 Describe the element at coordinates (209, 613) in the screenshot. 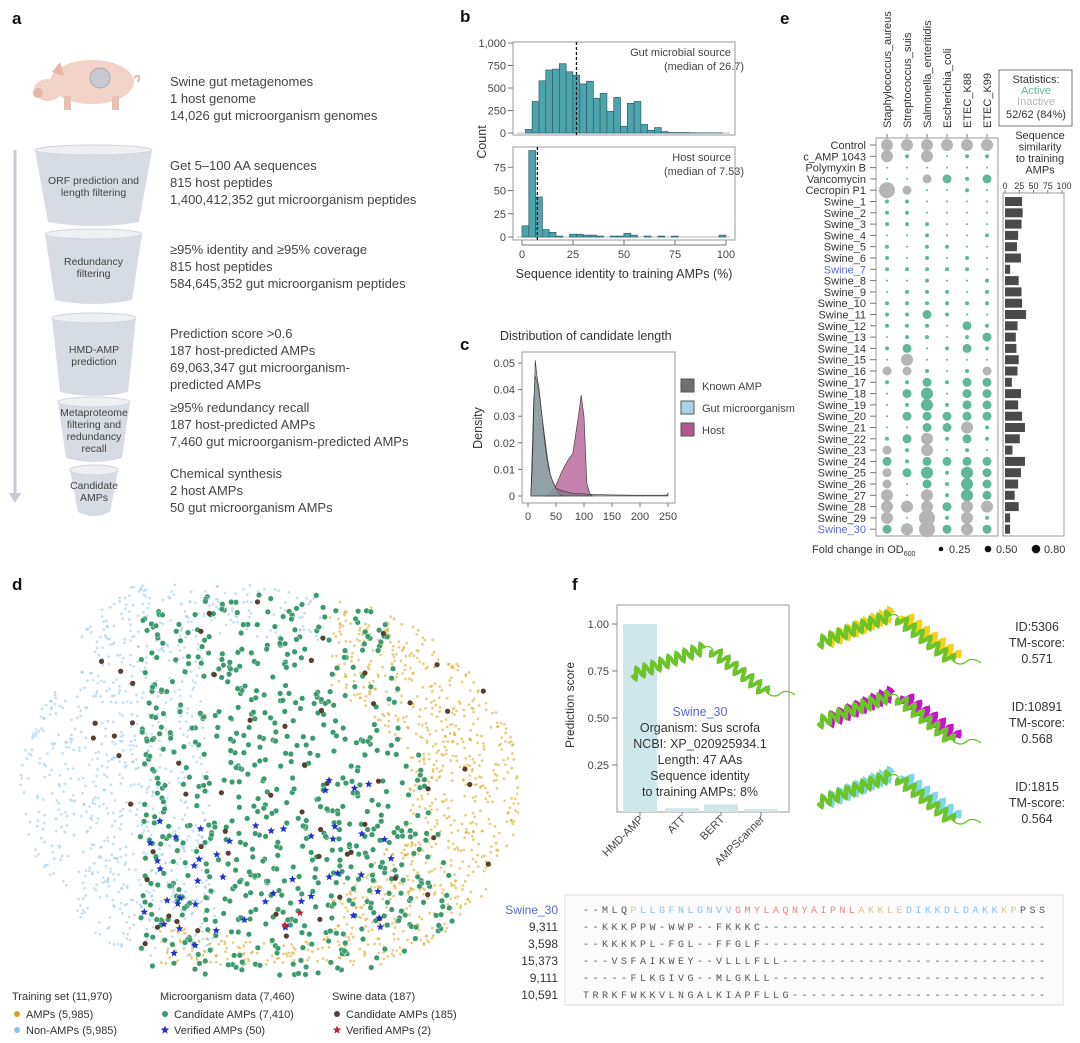

I see `swine-candidate-point` at that location.